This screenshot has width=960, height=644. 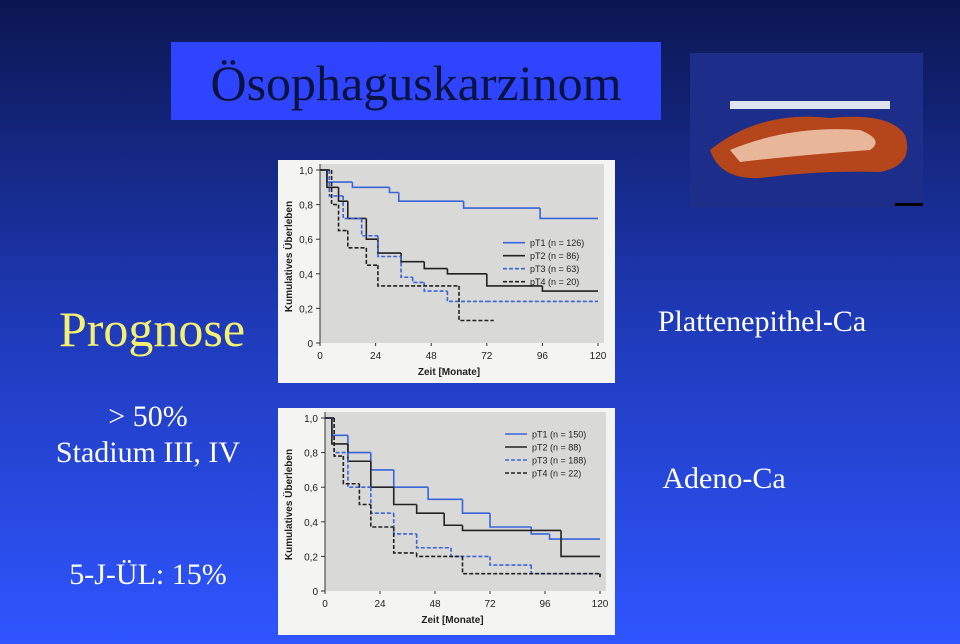 I want to click on scale-bar, so click(x=909, y=204).